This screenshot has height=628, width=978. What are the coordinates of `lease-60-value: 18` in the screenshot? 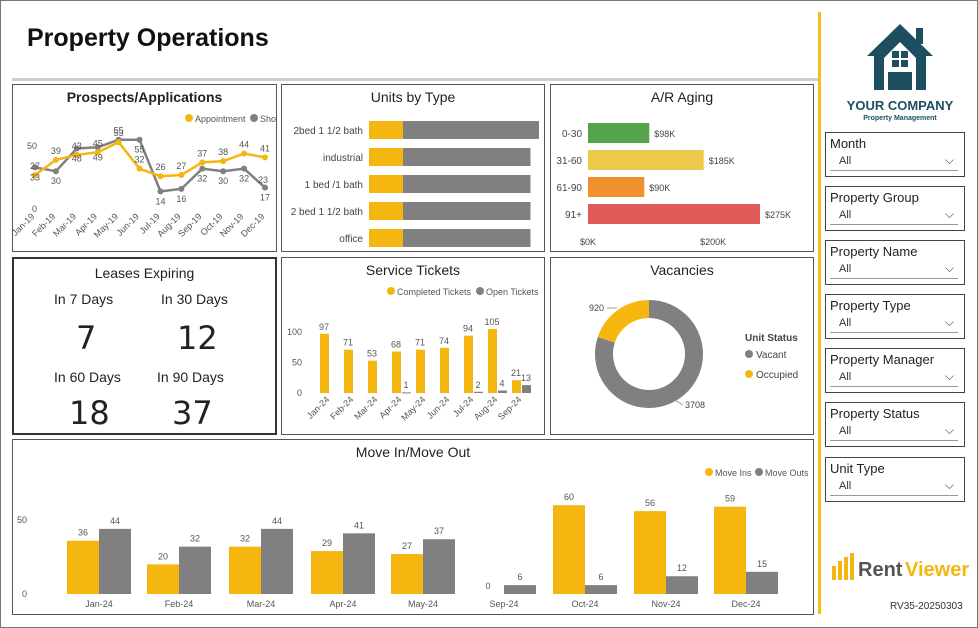 It's located at (89, 413).